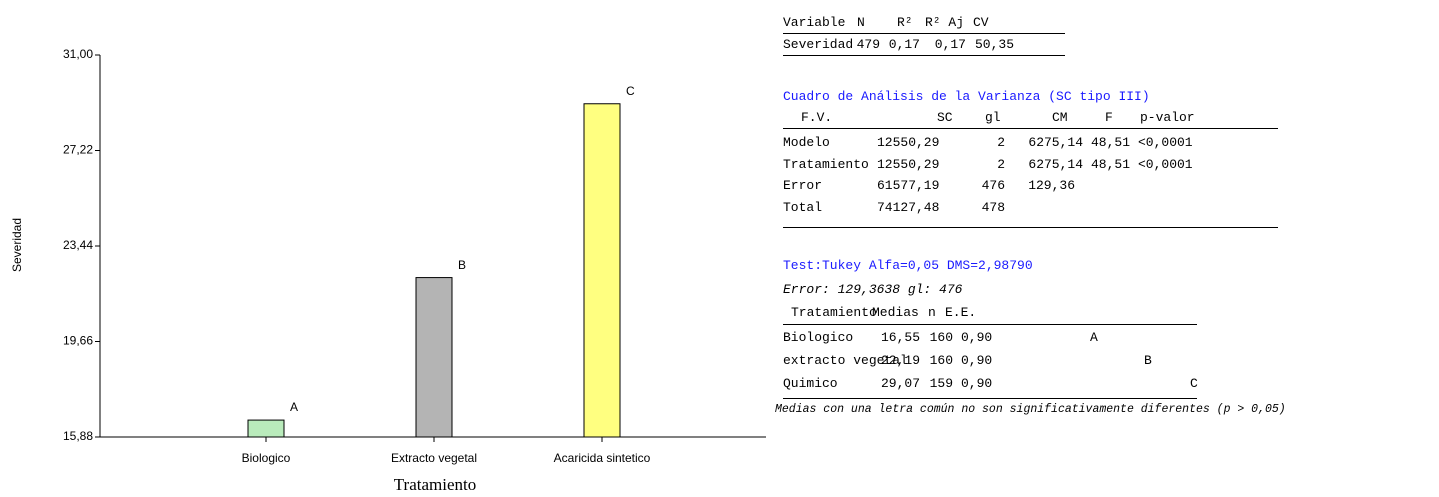 The width and height of the screenshot is (1439, 497). I want to click on cell: C, so click(1194, 383).